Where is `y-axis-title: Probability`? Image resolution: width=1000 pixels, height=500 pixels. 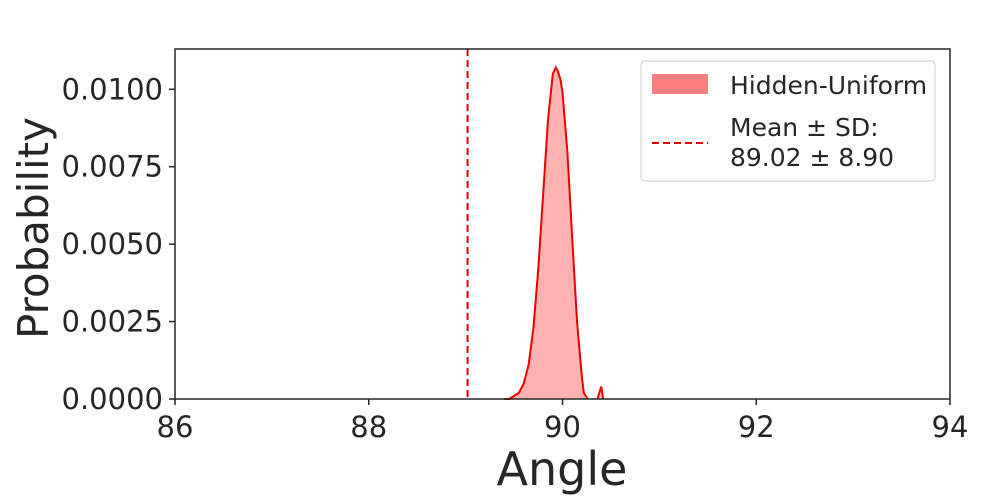 y-axis-title: Probability is located at coordinates (33, 228).